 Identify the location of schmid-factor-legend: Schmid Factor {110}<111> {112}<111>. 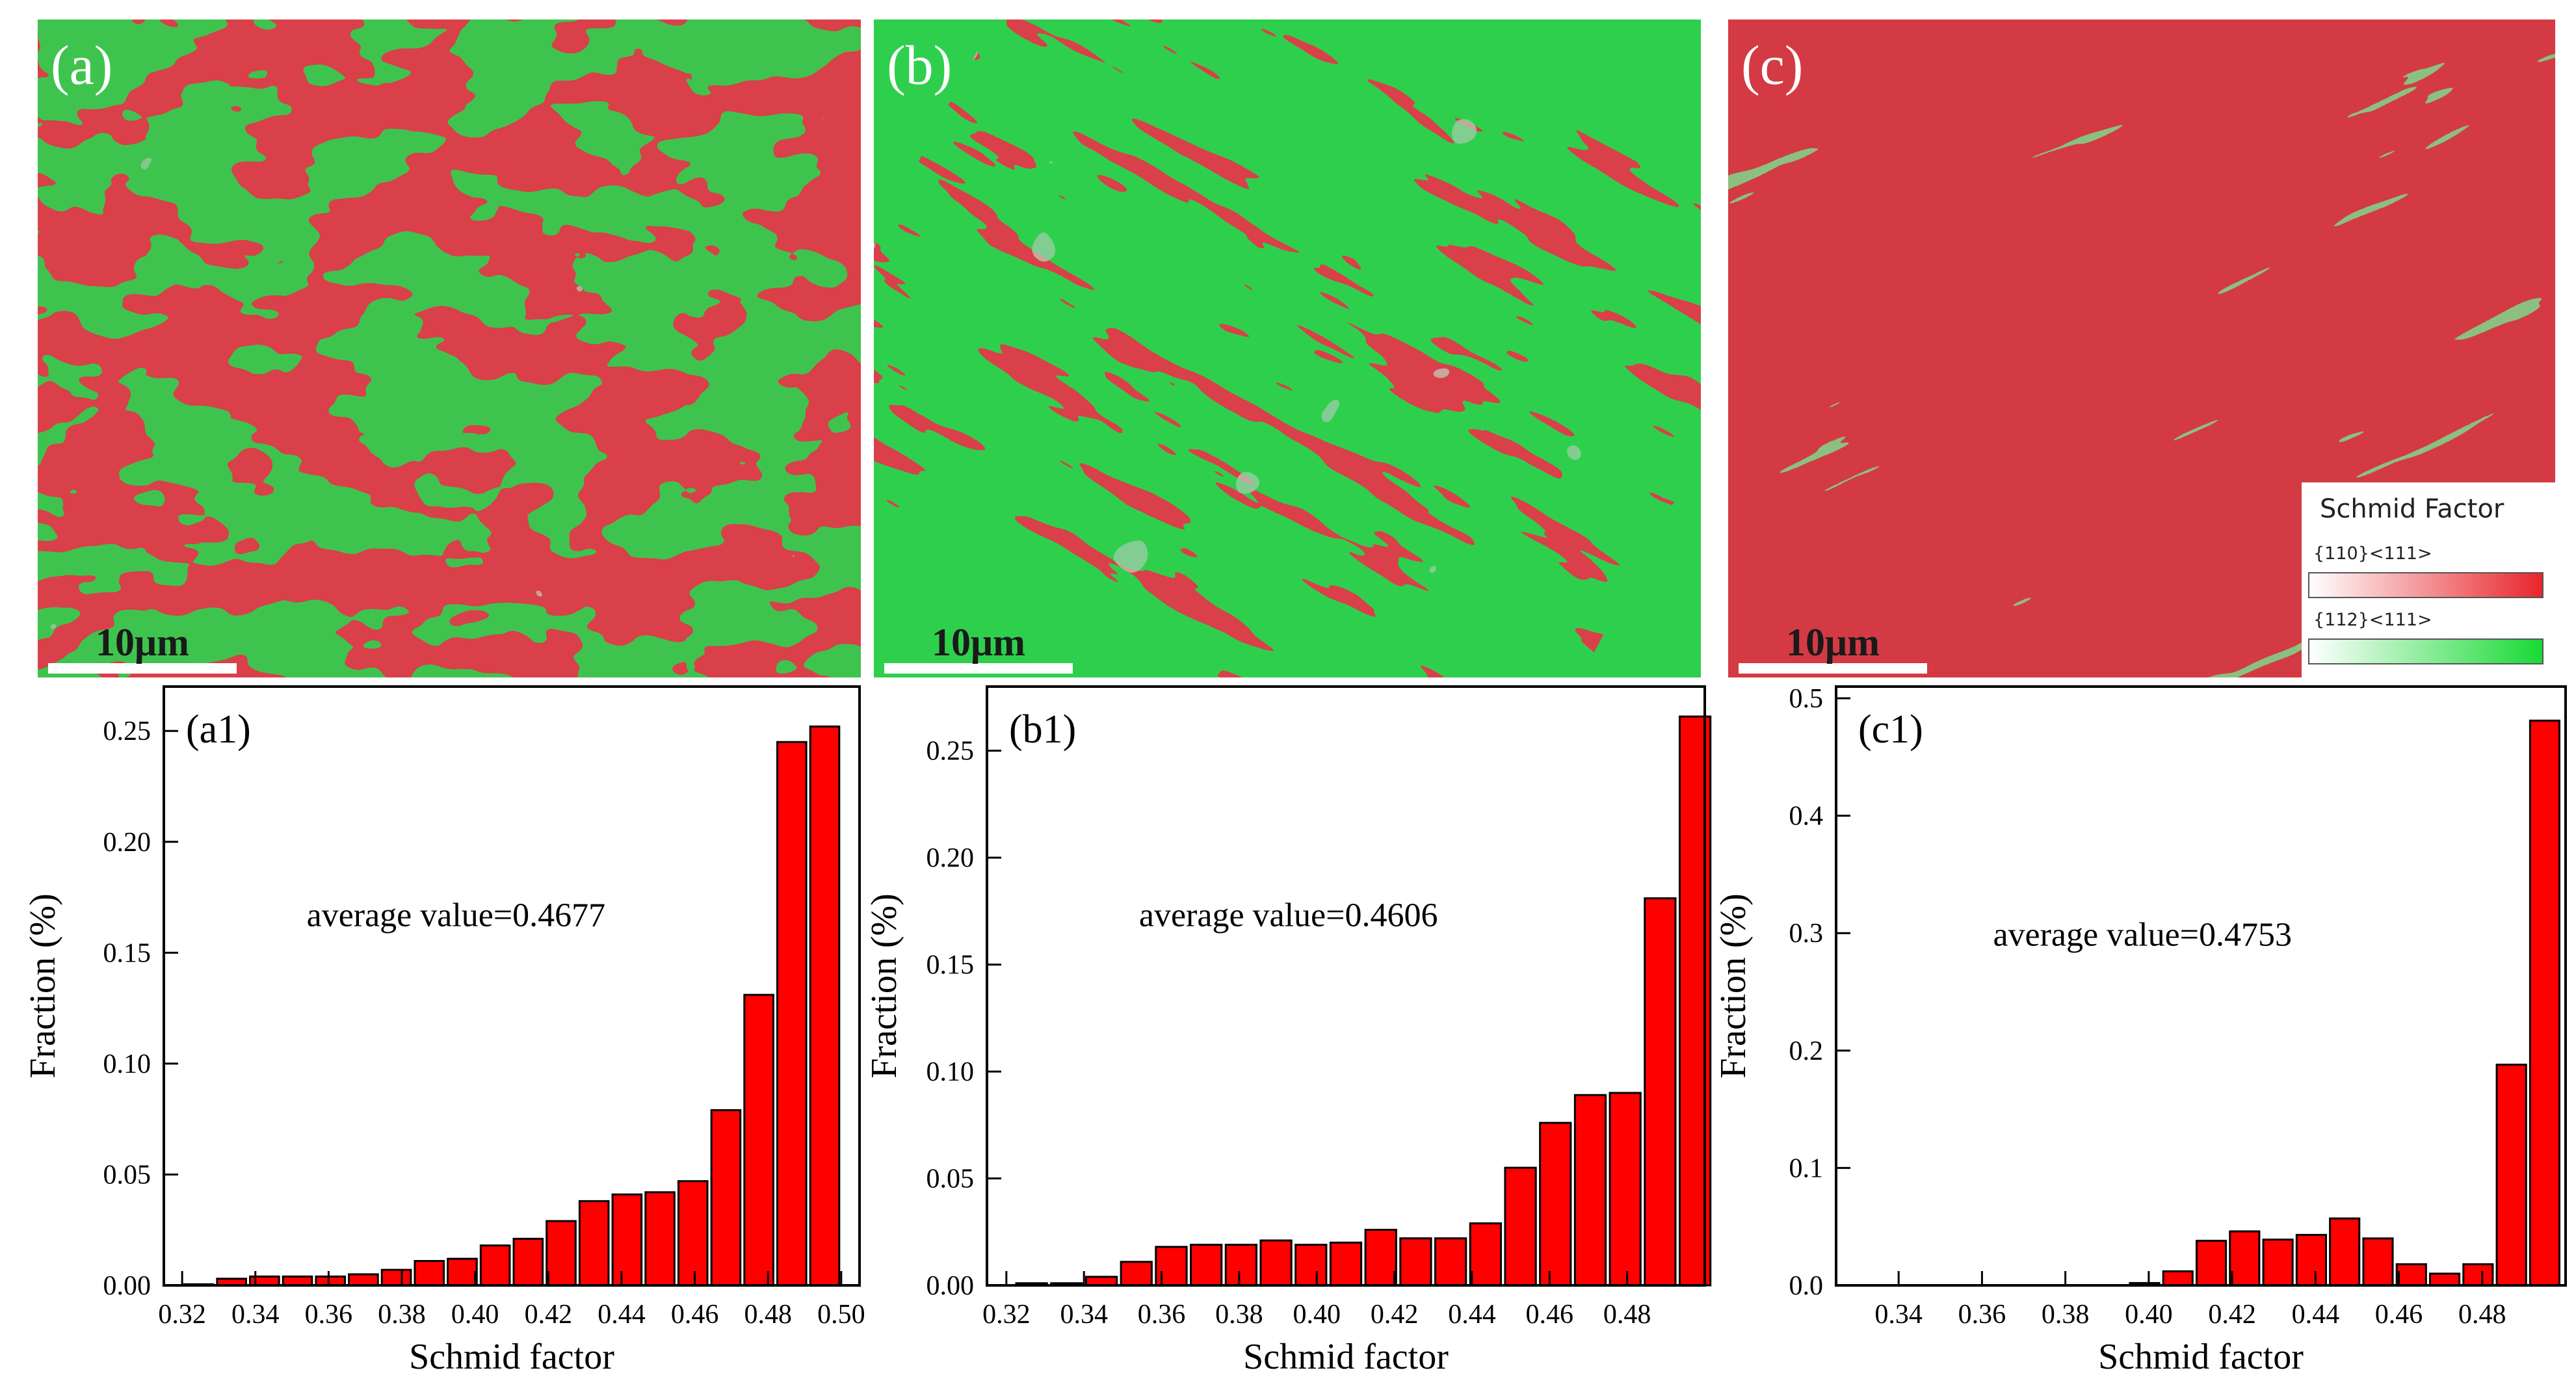
(2428, 579).